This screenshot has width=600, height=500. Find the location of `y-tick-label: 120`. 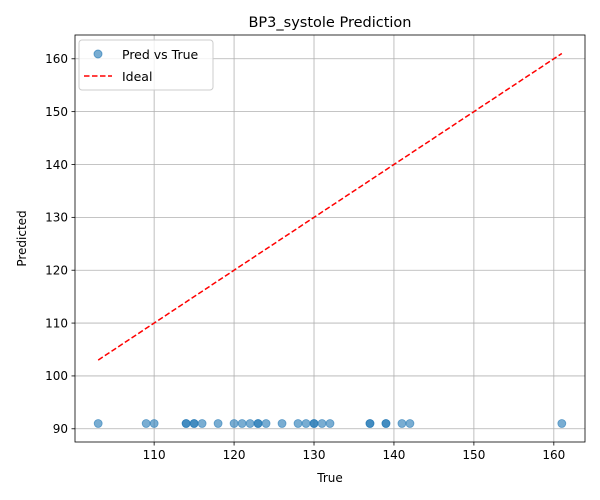

y-tick-label: 120 is located at coordinates (56, 271).